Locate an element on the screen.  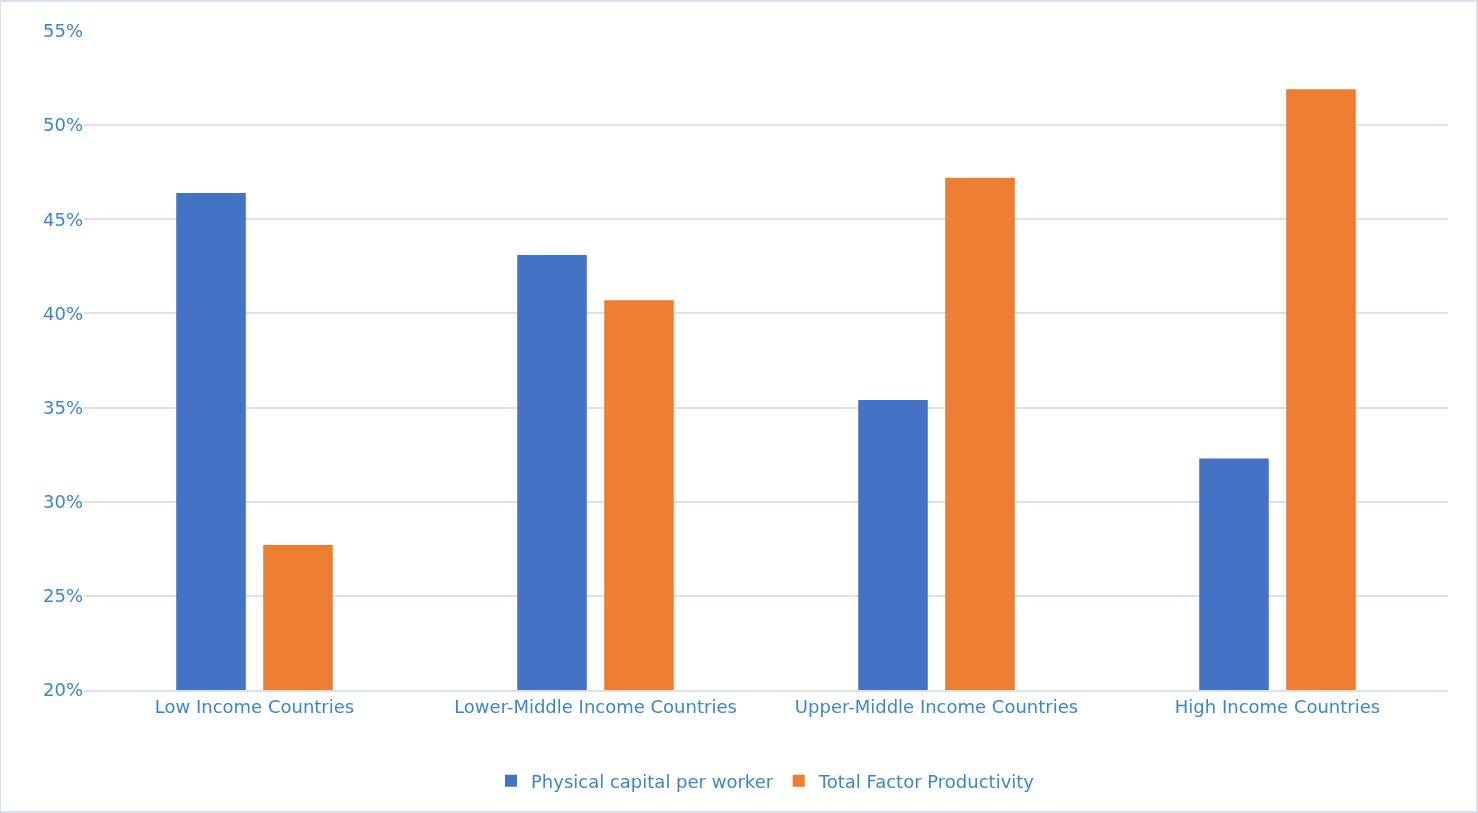
x-tick-label: Low Income Countries is located at coordinates (254, 707).